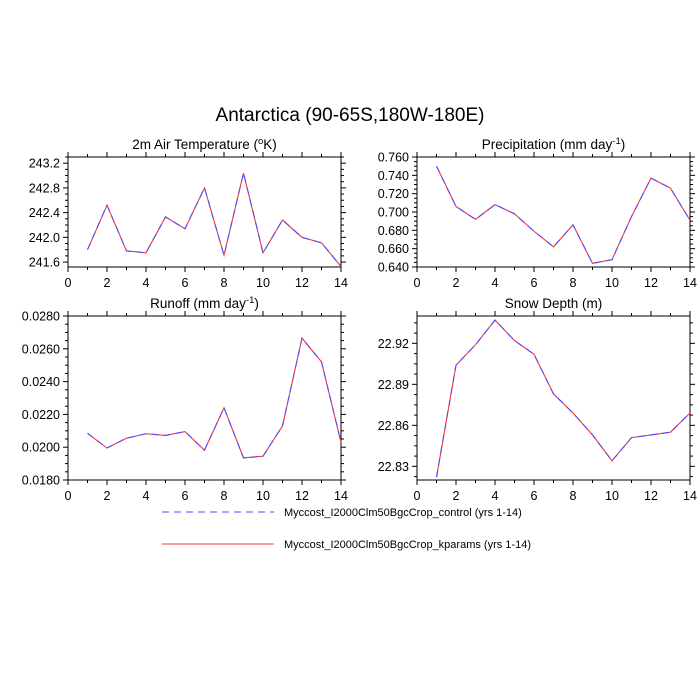 Image resolution: width=700 pixels, height=700 pixels. Describe the element at coordinates (393, 194) in the screenshot. I see `y-tick-label: 0.720` at that location.